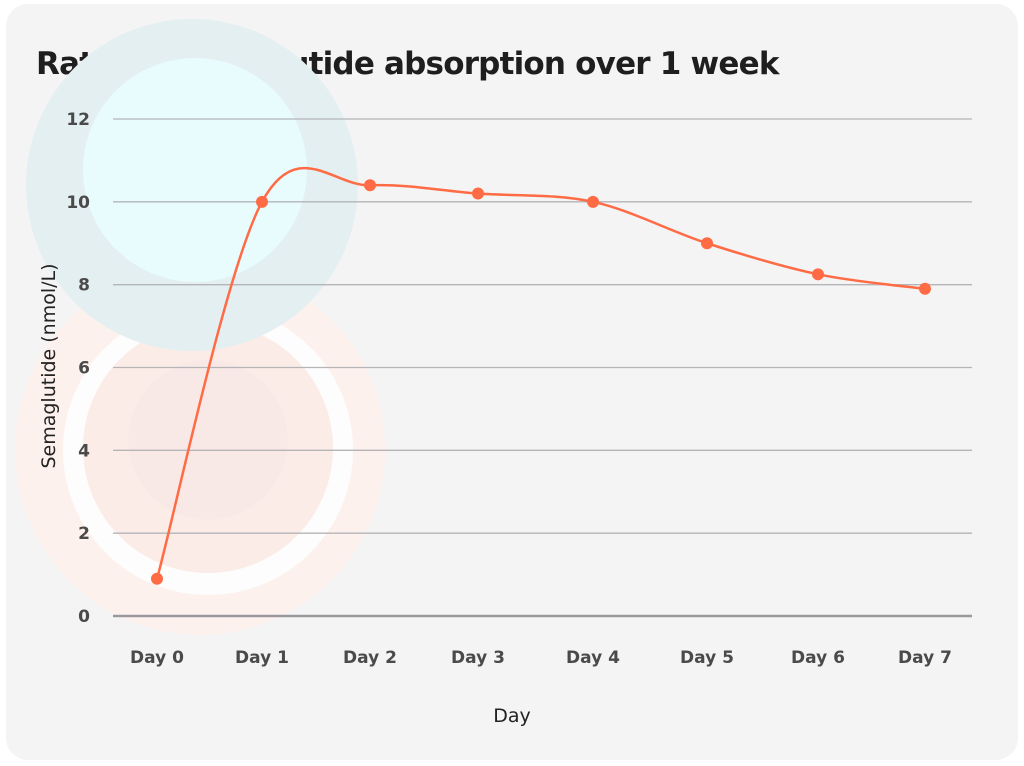 This screenshot has width=1024, height=766. What do you see at coordinates (84, 617) in the screenshot?
I see `y-tick-label: 0` at bounding box center [84, 617].